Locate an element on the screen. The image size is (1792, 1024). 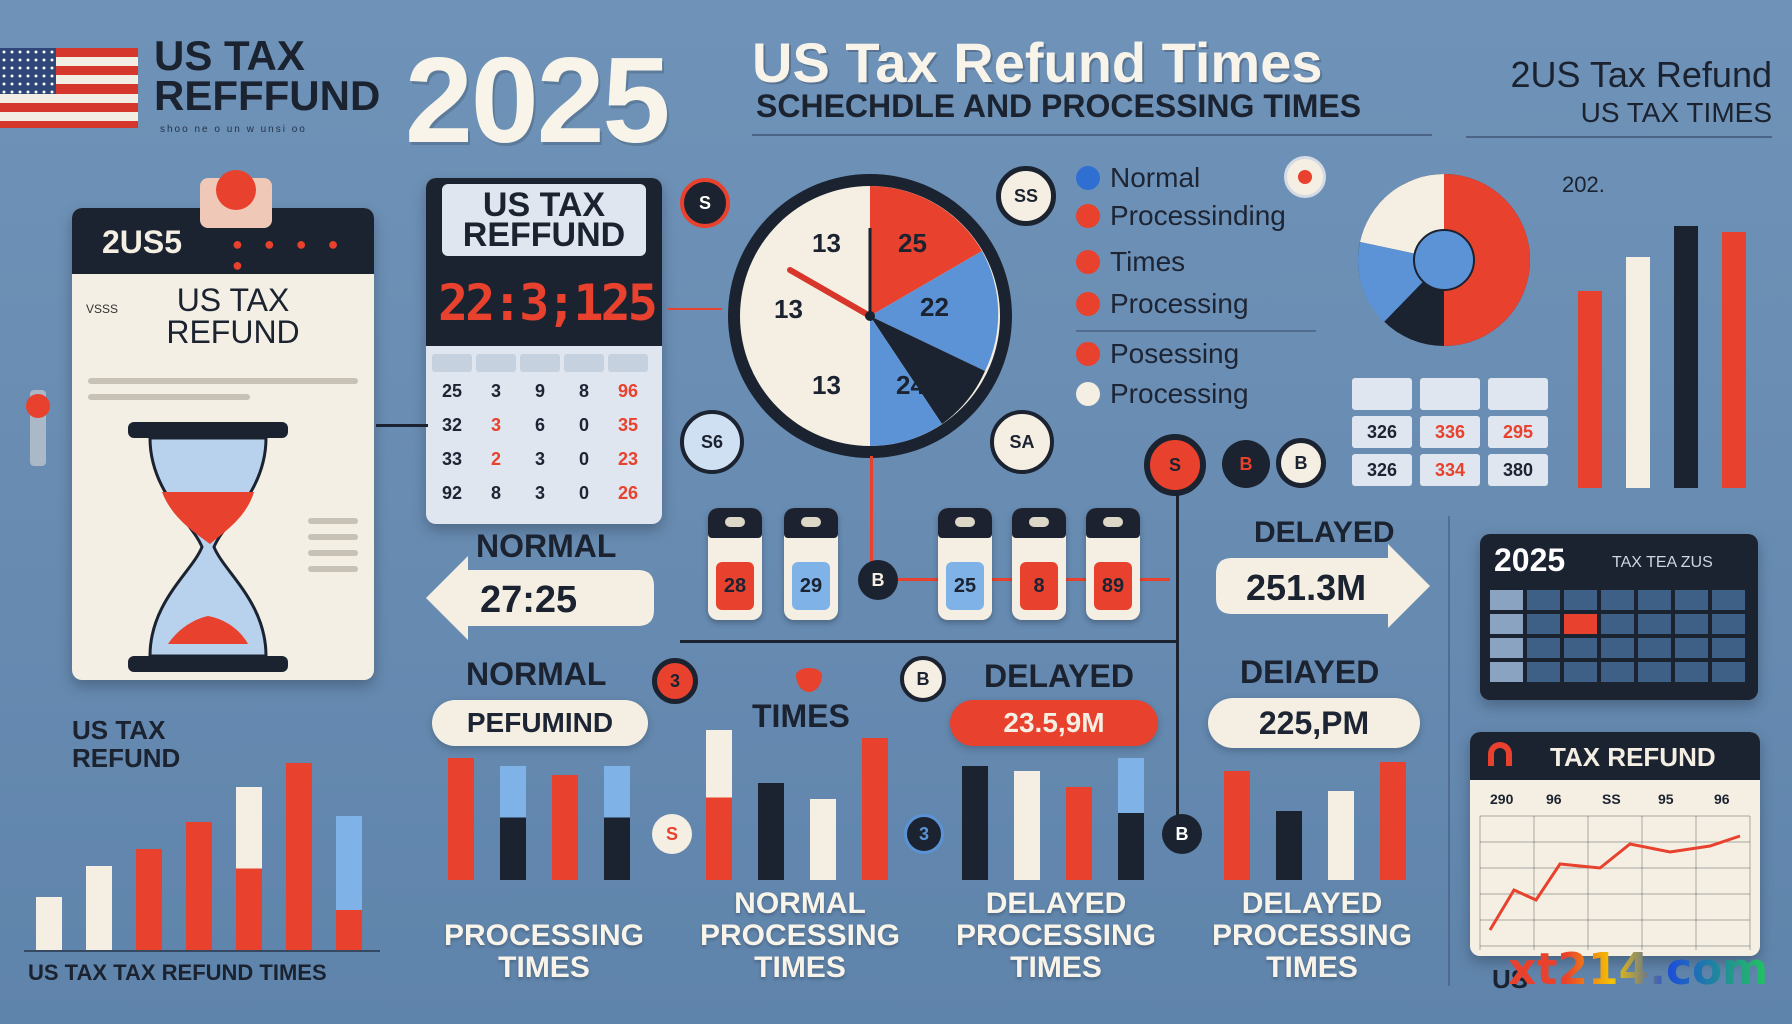
right-chart-header-label: 290 is located at coordinates (1502, 799).